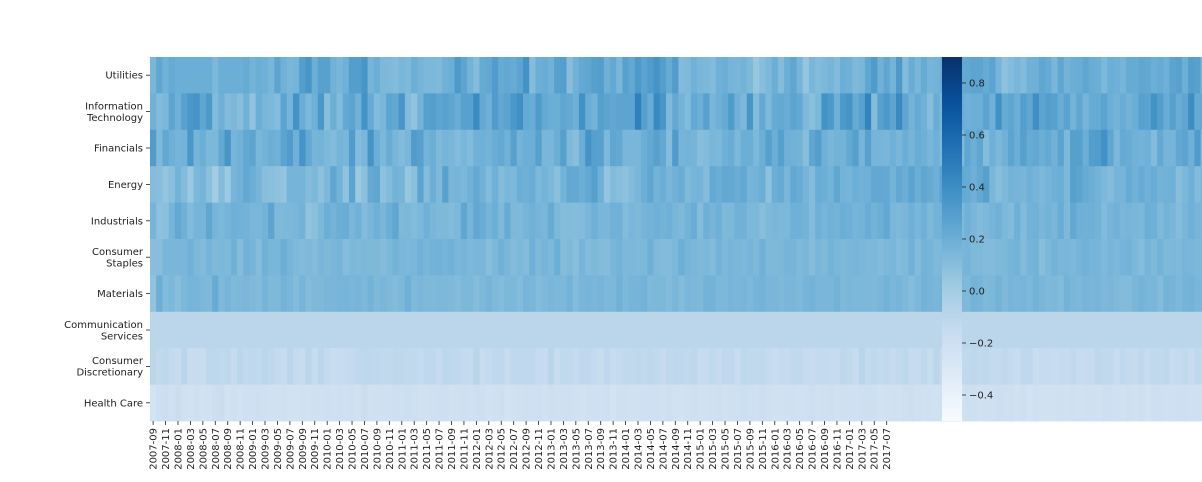 This screenshot has width=1202, height=482. Describe the element at coordinates (228, 449) in the screenshot. I see `x-tick-label: 2008-09` at that location.